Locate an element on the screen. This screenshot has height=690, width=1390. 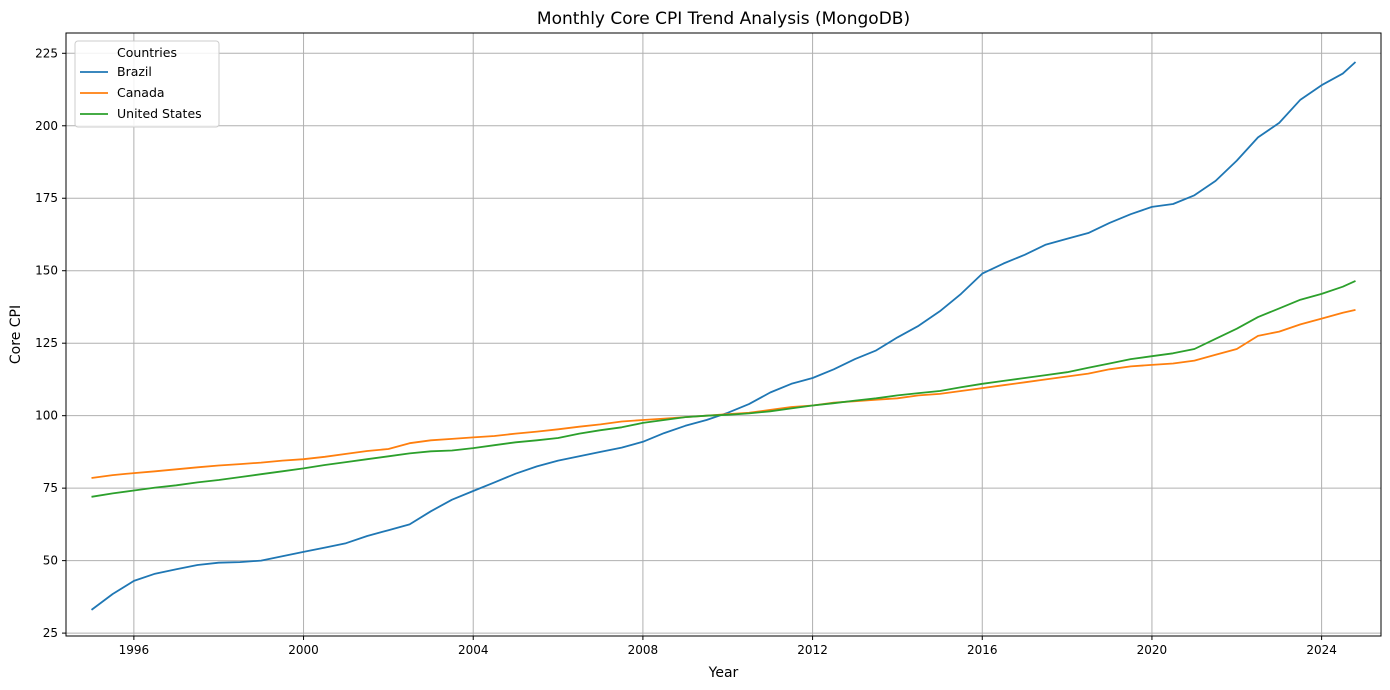
legend-box is located at coordinates (147, 84).